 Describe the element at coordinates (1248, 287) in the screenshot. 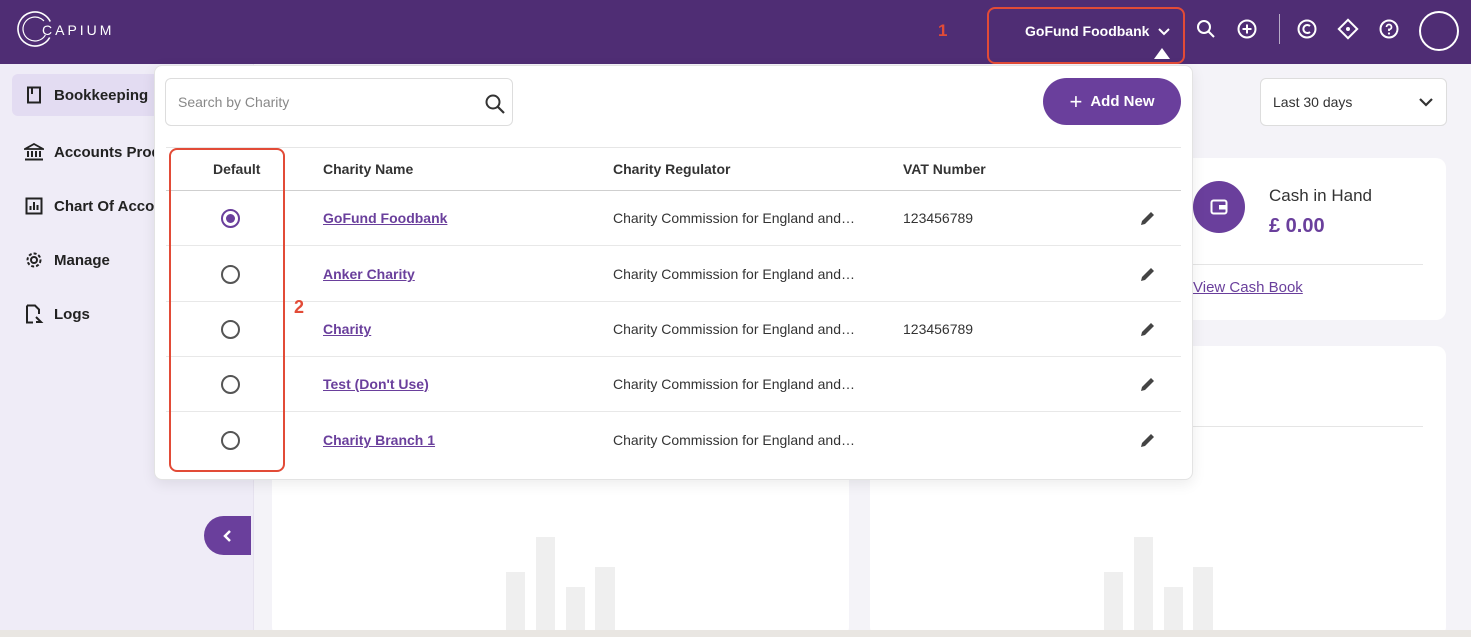

I see `view-cash-book-link: View Cash Book` at that location.